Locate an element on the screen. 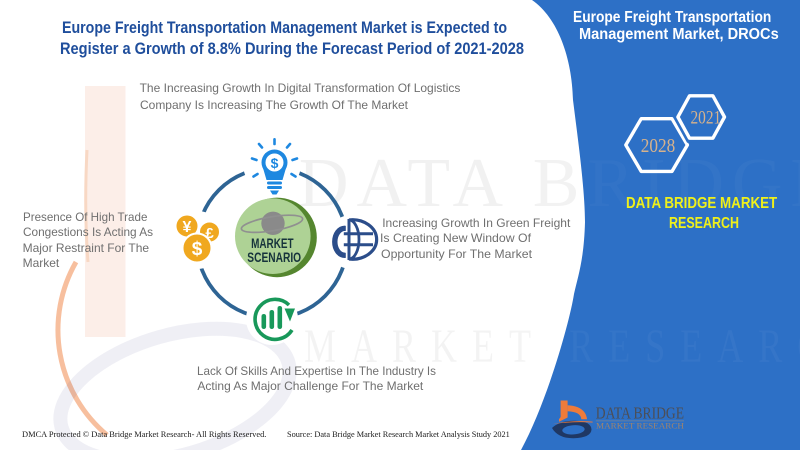 This screenshot has height=450, width=800. svg-text: SCENARIO is located at coordinates (274, 257).